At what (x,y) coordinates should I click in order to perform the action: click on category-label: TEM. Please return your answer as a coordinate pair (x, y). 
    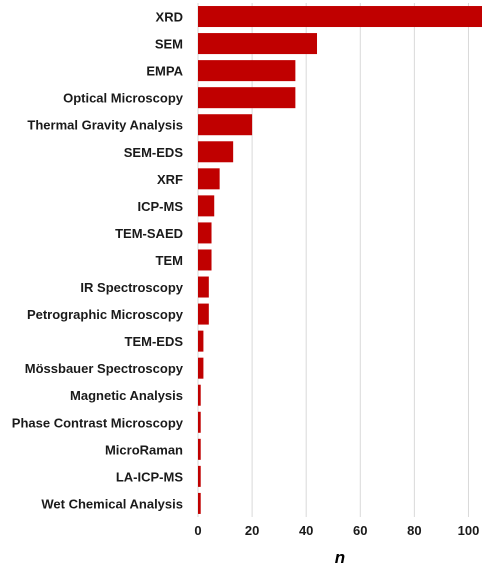
    Looking at the image, I should click on (169, 260).